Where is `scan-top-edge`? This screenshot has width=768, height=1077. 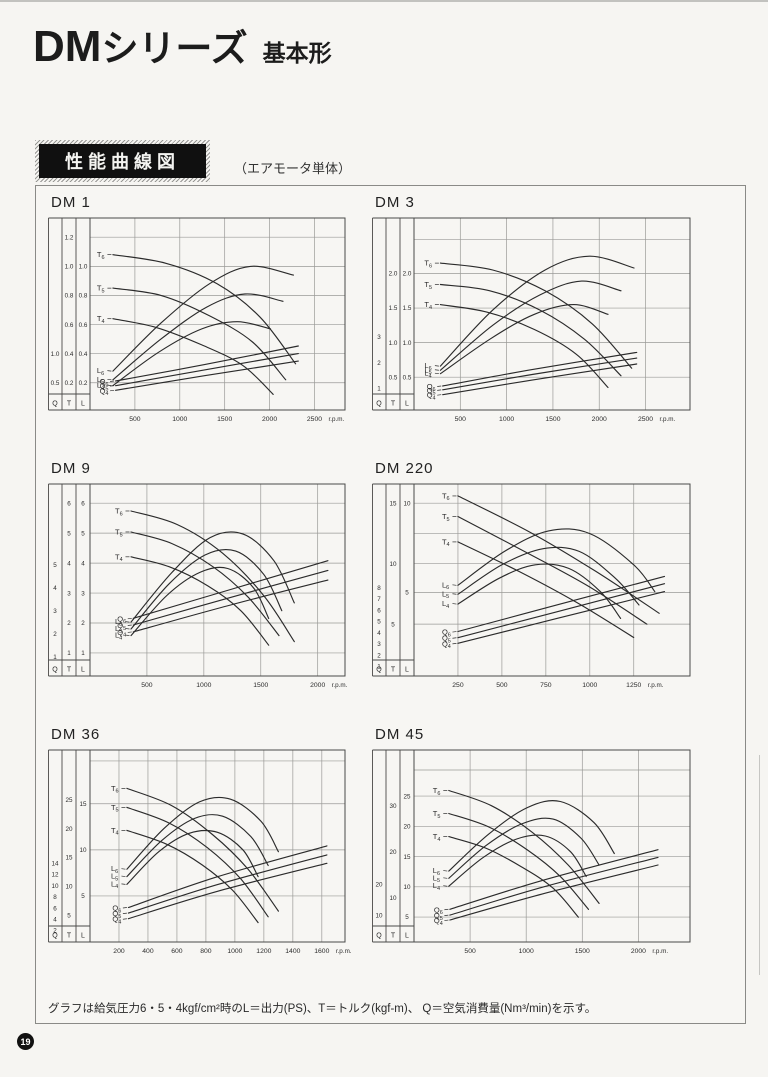 scan-top-edge is located at coordinates (384, 1).